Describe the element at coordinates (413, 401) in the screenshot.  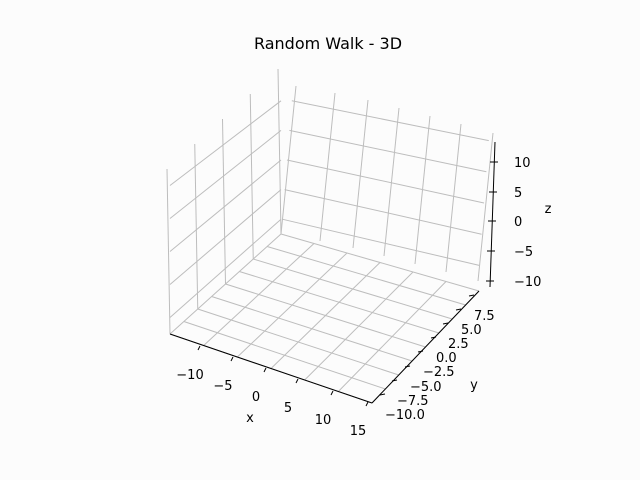
I see `y-tick-label: −7.5` at that location.